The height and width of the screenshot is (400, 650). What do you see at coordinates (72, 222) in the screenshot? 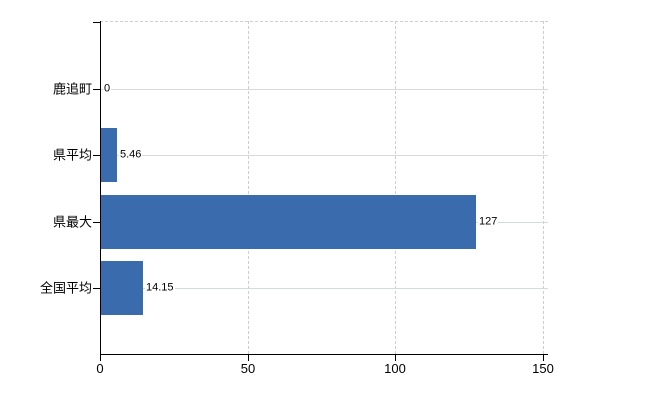
I see `category-label: 県最大` at bounding box center [72, 222].